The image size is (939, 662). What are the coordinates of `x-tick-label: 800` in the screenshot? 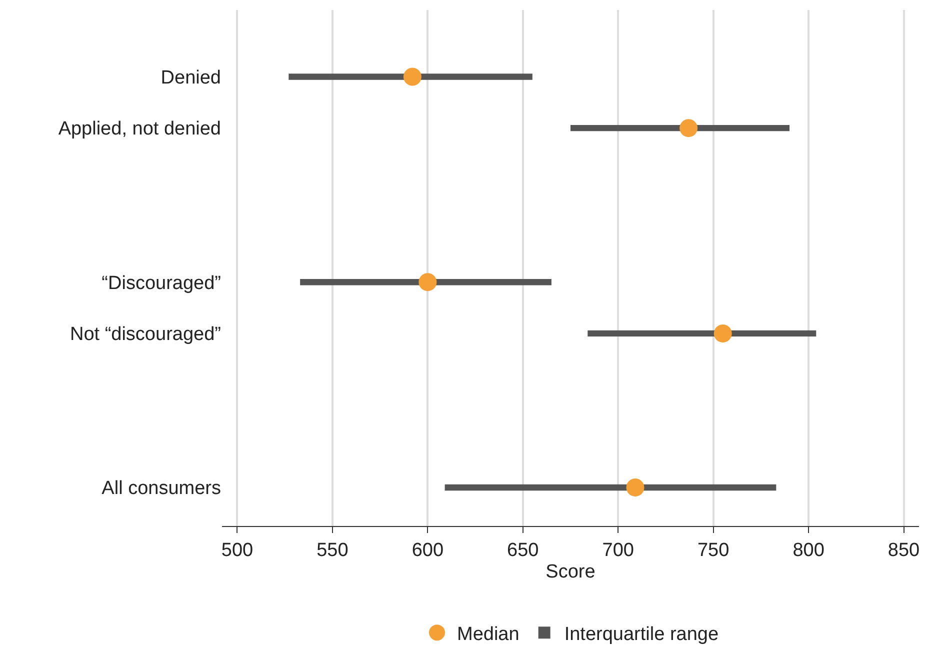 It's located at (808, 550).